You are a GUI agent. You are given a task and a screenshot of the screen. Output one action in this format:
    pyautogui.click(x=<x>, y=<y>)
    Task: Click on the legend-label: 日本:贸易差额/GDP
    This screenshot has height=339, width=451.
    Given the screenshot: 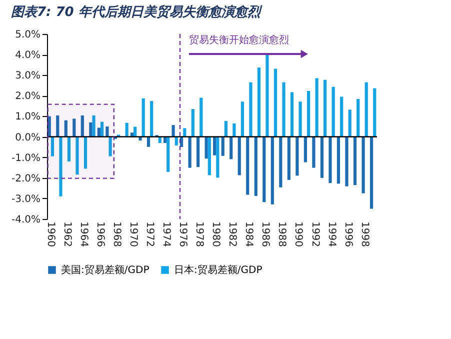 What is the action you would take?
    pyautogui.click(x=218, y=270)
    